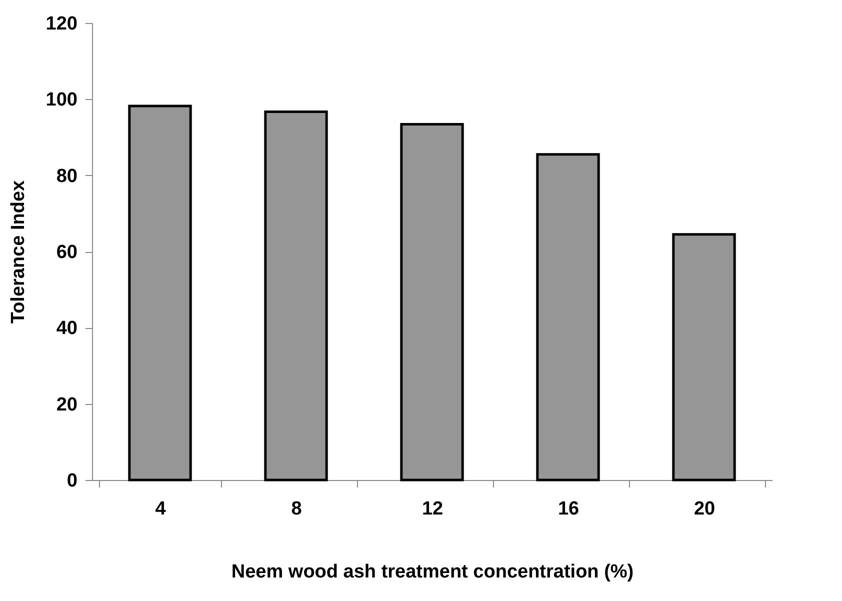 This screenshot has width=842, height=601. I want to click on x-tick-label: 12, so click(433, 509).